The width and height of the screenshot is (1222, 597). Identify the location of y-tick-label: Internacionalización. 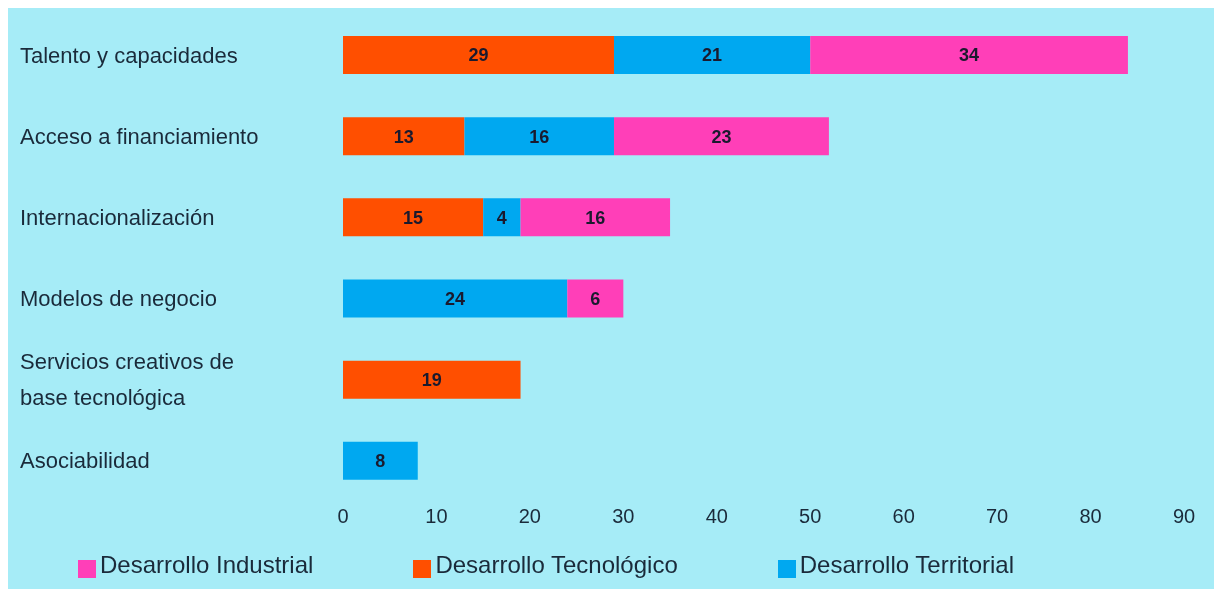
(117, 217).